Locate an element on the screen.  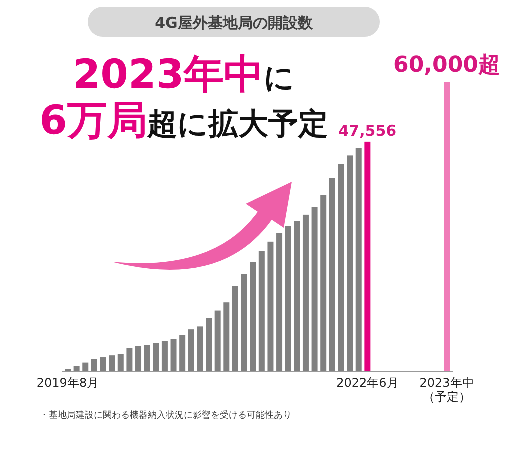
text: 2023年中に 6万局超に拡大予定 is located at coordinates (184, 98).